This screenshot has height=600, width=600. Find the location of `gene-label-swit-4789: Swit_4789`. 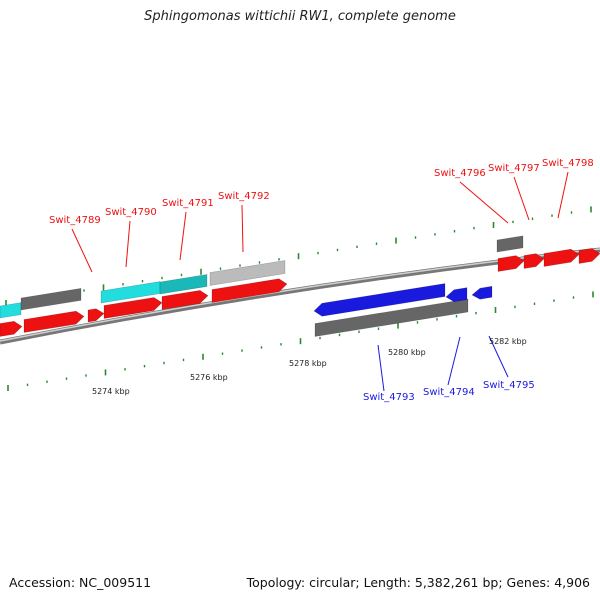

gene-label-swit-4789: Swit_4789 is located at coordinates (75, 220).